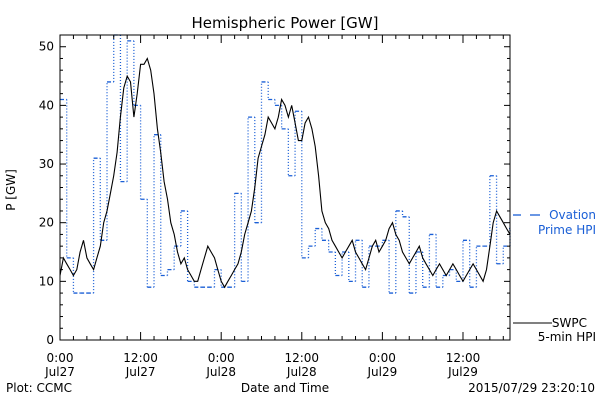 Image resolution: width=600 pixels, height=404 pixels. Describe the element at coordinates (285, 23) in the screenshot. I see `chart-title: Hemispheric Power [GW]` at that location.